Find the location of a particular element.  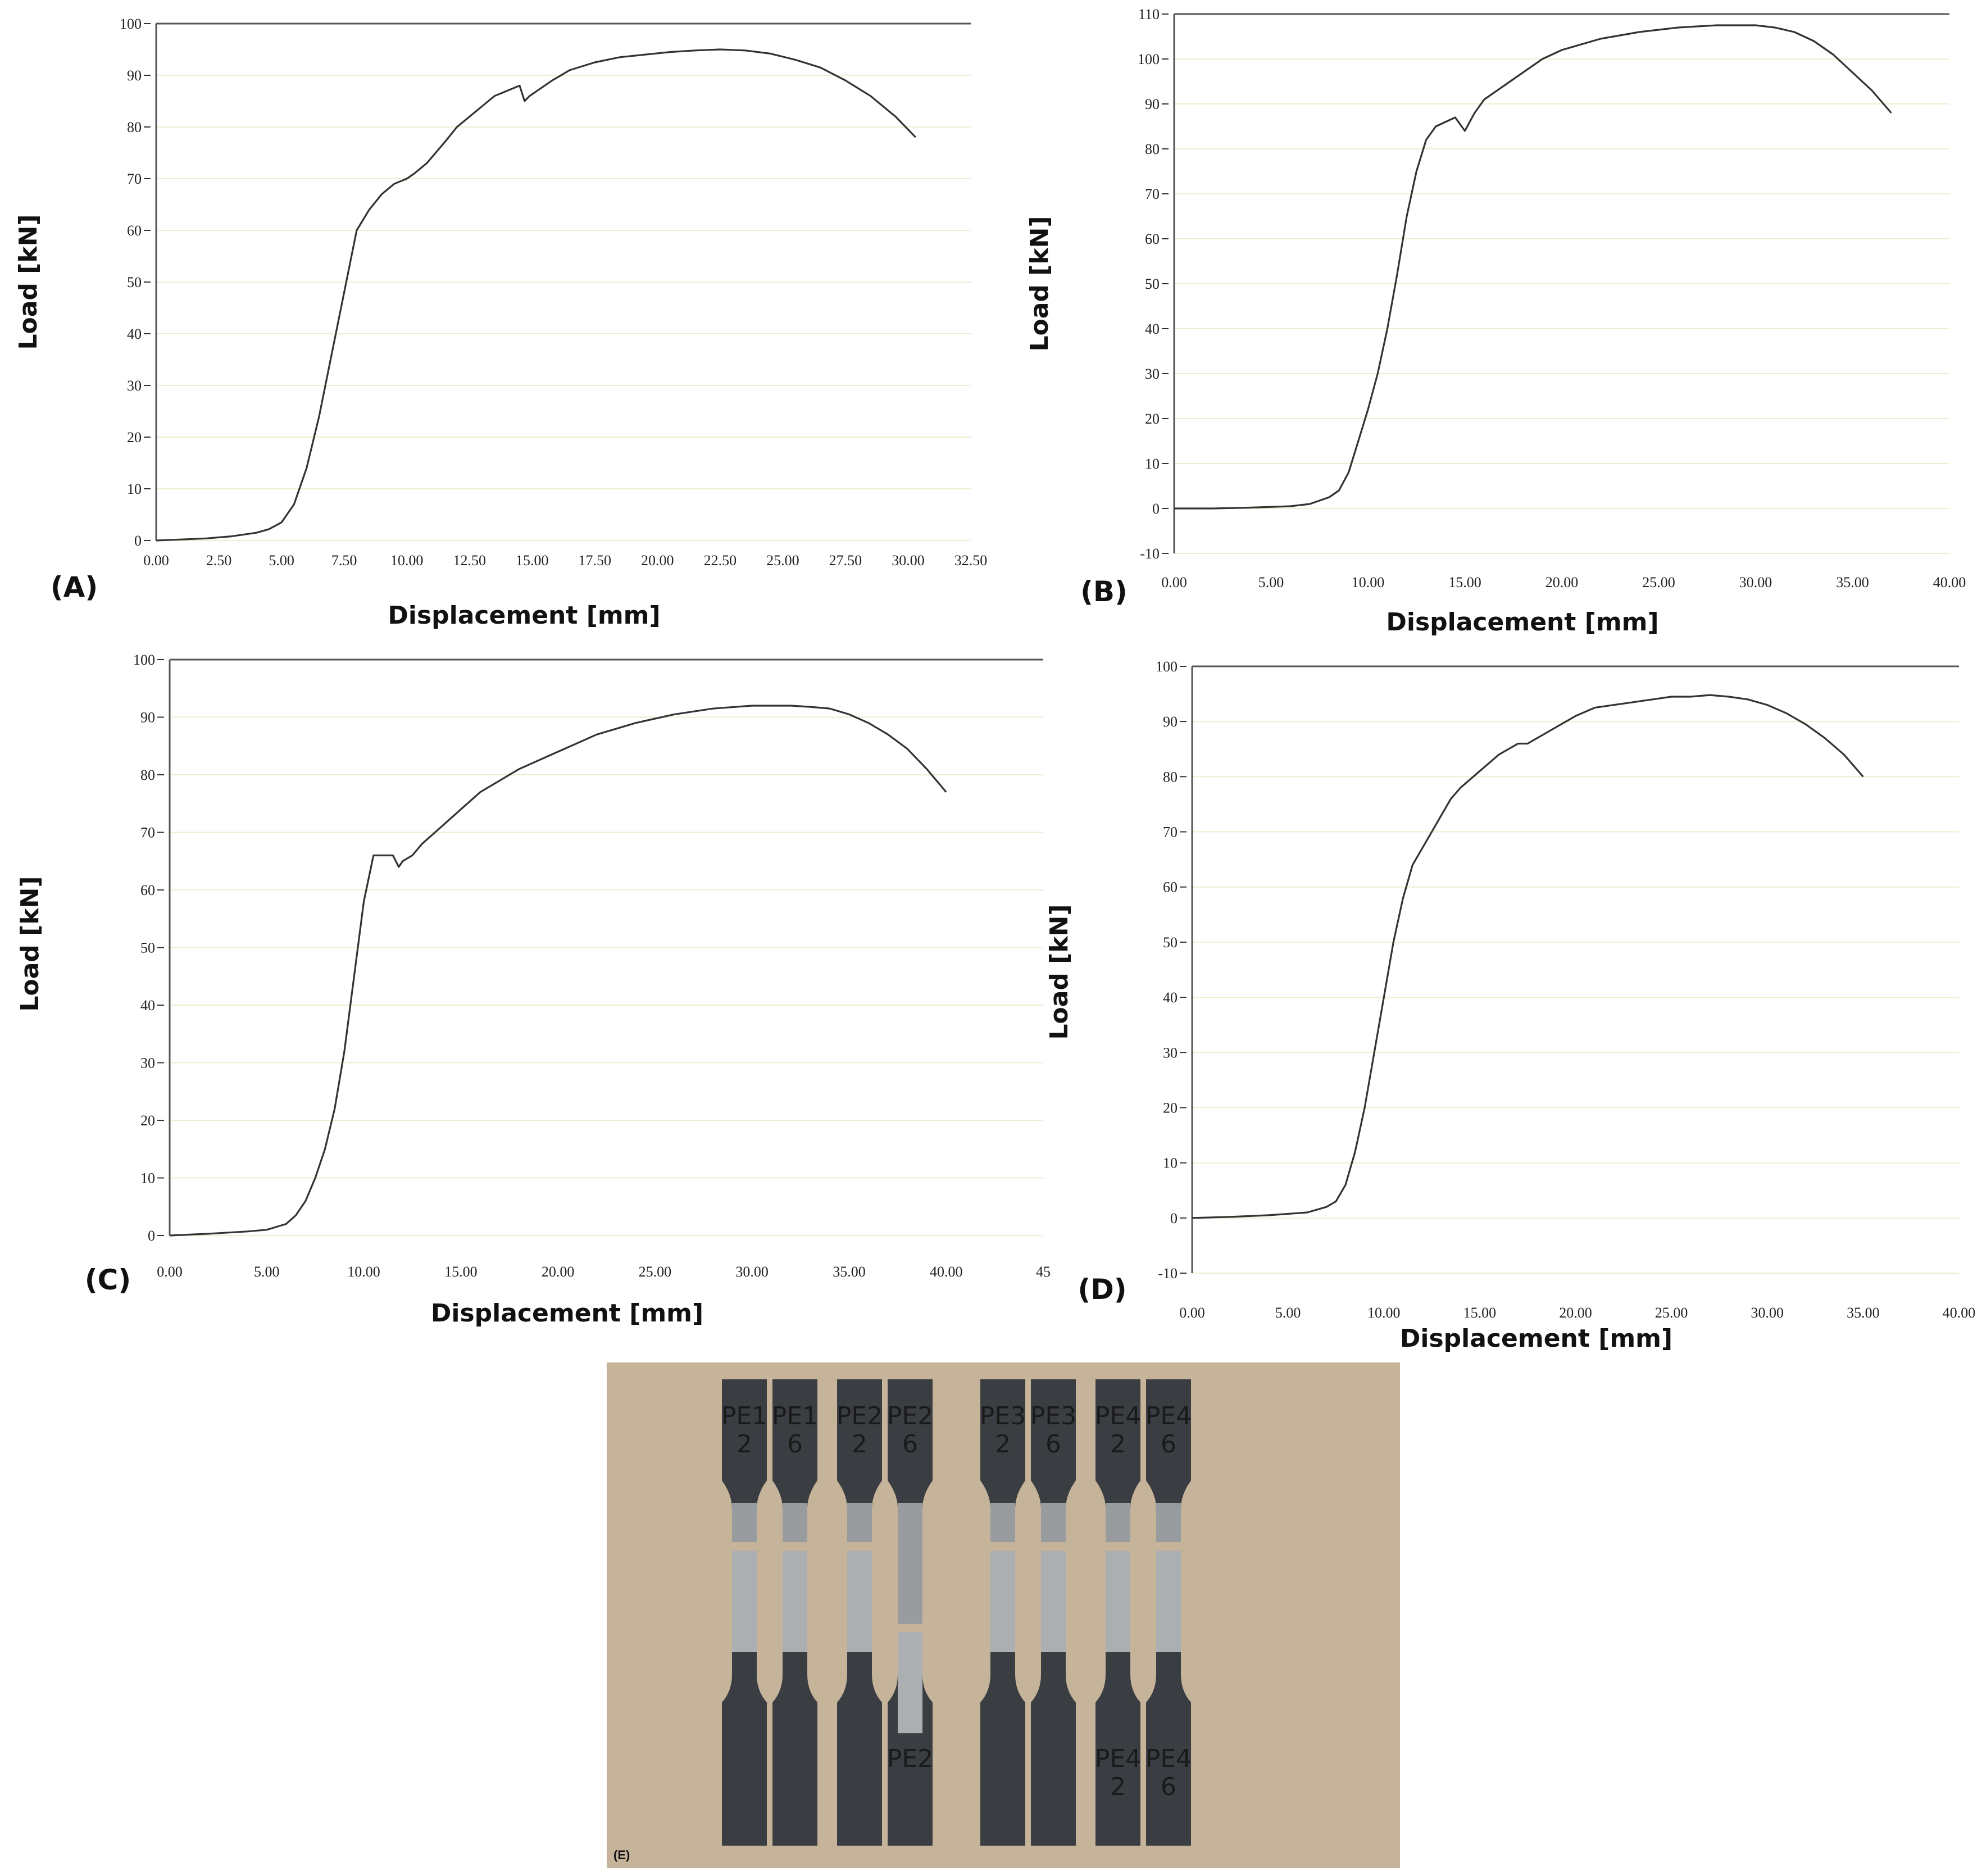

y-tick-label: 110 is located at coordinates (1149, 14).